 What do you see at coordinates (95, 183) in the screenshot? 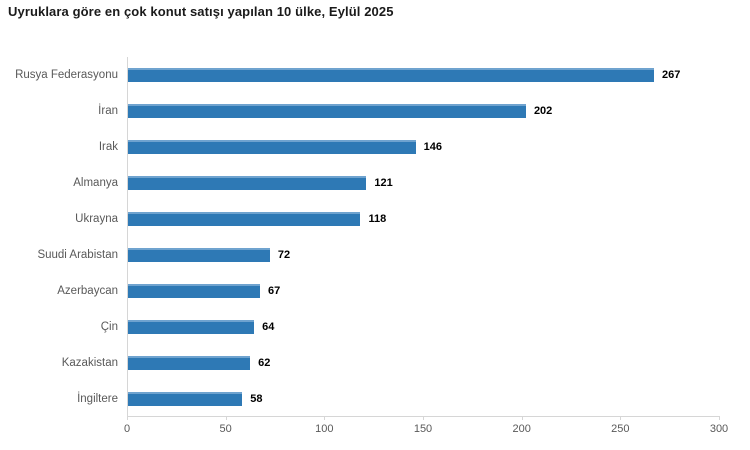
I see `category-label: Almanya` at bounding box center [95, 183].